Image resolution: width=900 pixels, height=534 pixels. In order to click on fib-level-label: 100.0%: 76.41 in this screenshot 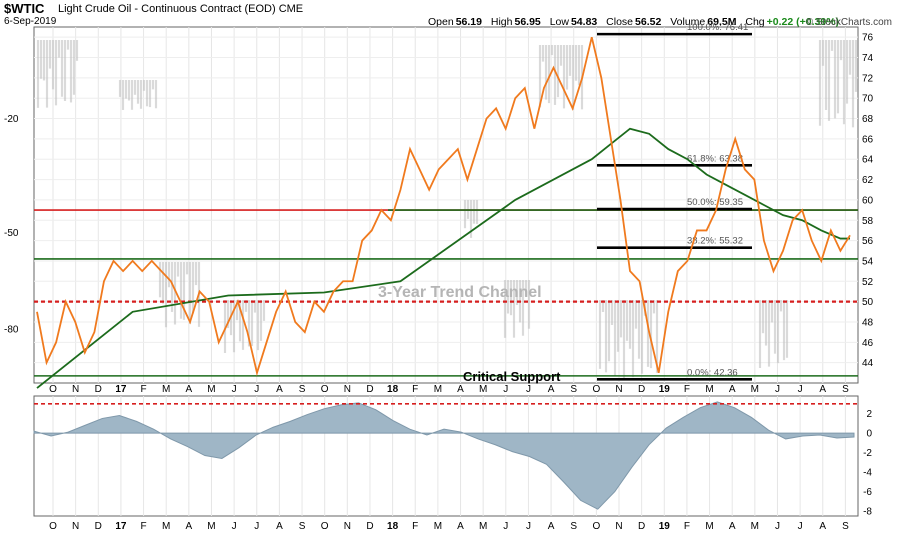, I will do `click(717, 27)`.